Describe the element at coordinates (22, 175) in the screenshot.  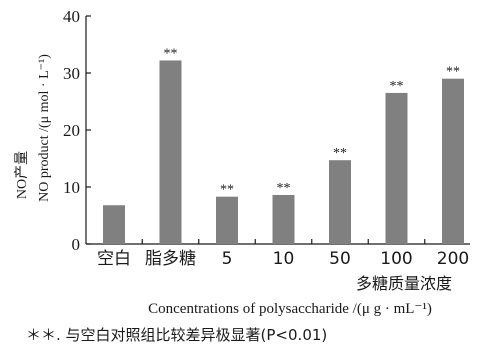
I see `y-axis-label-cn: NO产量` at that location.